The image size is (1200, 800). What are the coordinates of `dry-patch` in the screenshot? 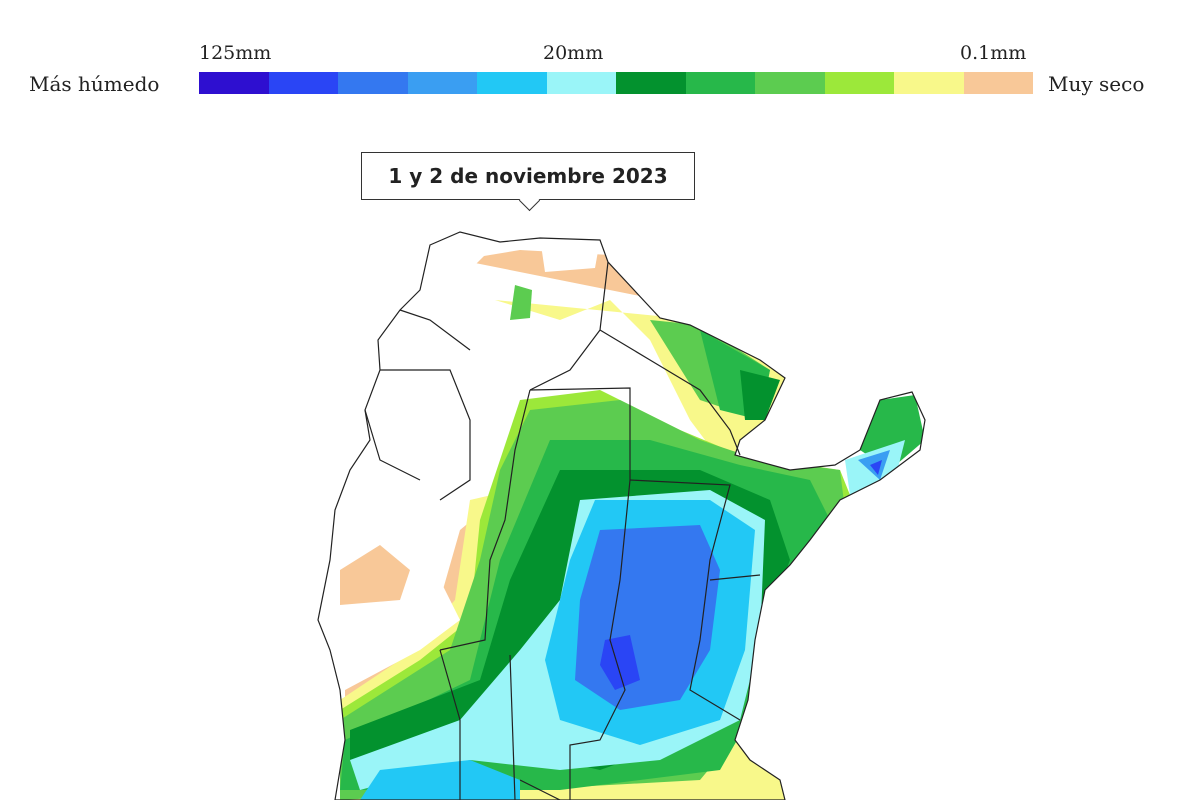 It's located at (375, 575).